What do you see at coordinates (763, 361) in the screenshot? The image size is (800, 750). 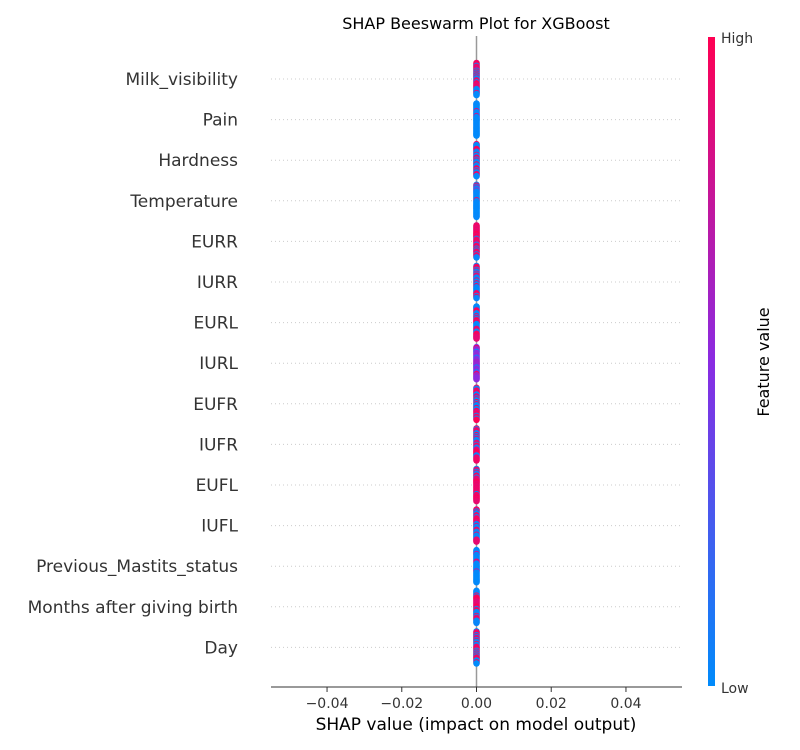 I see `colorbar-label: Feature value` at bounding box center [763, 361].